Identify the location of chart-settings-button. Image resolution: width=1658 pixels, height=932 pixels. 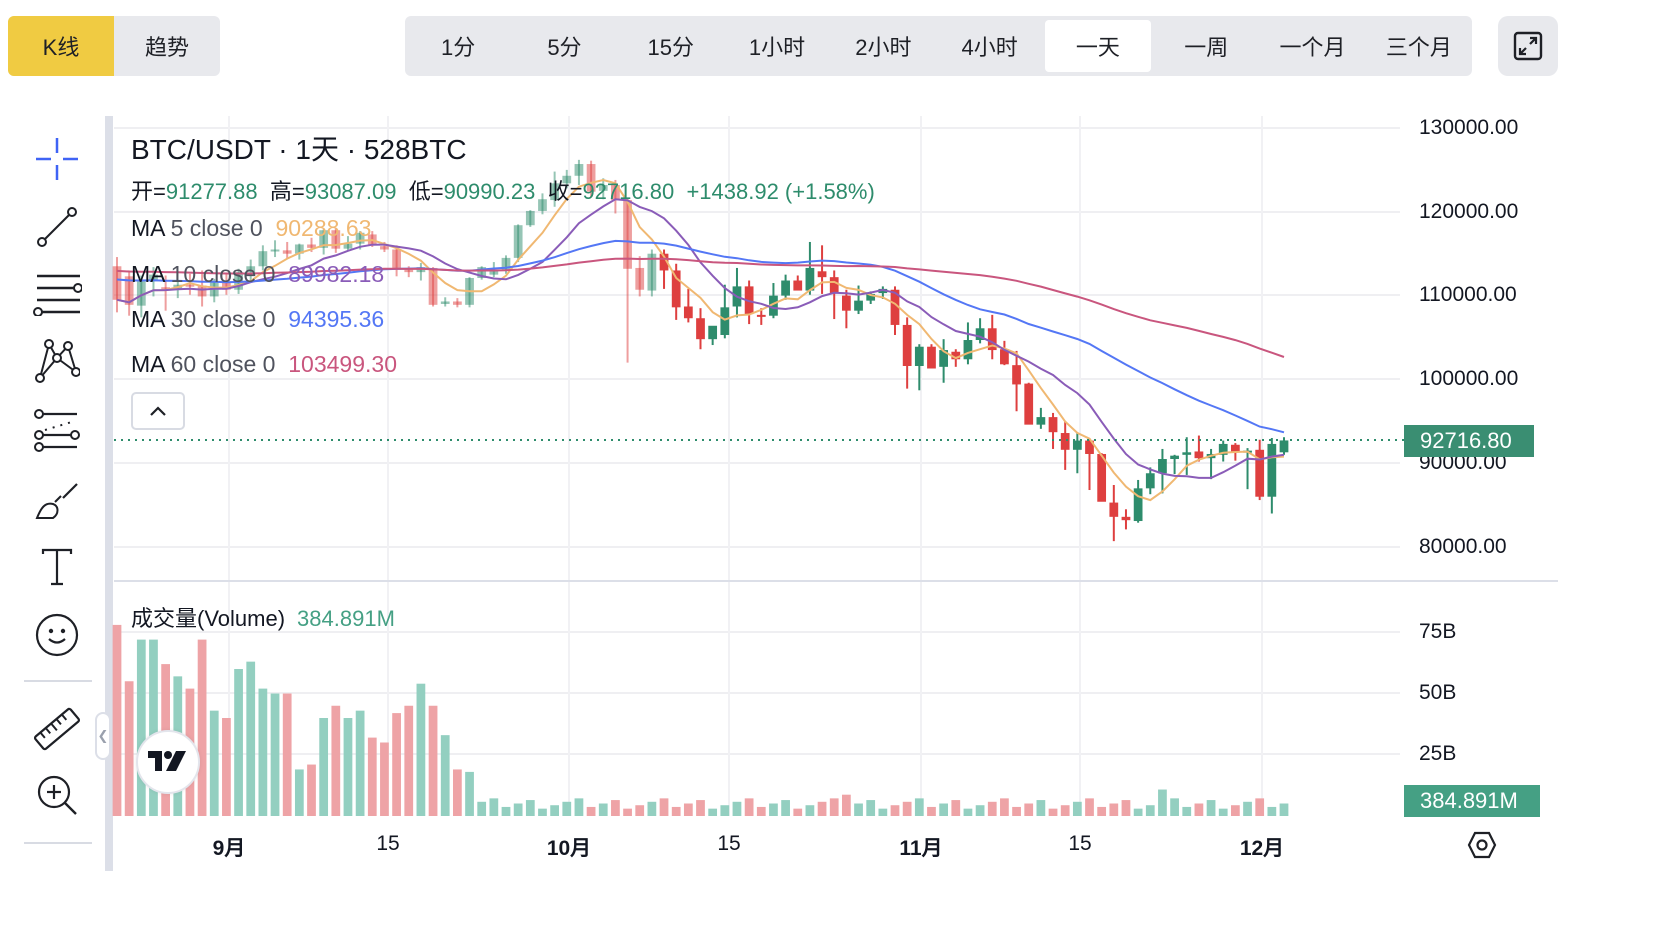
(1482, 845).